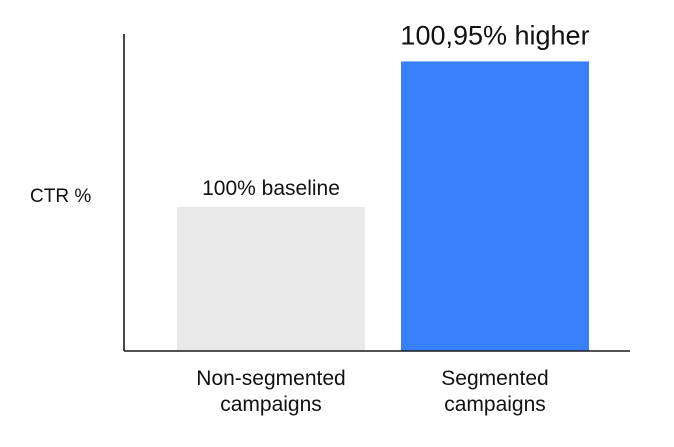 Image resolution: width=674 pixels, height=447 pixels. What do you see at coordinates (494, 35) in the screenshot?
I see `data-label-segmented: 100,95% higher` at bounding box center [494, 35].